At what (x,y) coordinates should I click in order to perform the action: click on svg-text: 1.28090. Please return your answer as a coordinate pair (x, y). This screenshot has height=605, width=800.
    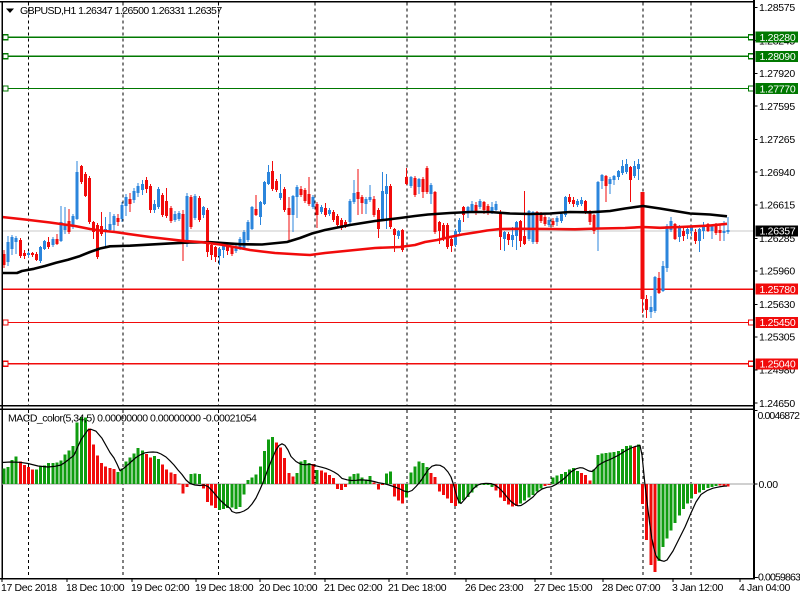
    Looking at the image, I should click on (778, 57).